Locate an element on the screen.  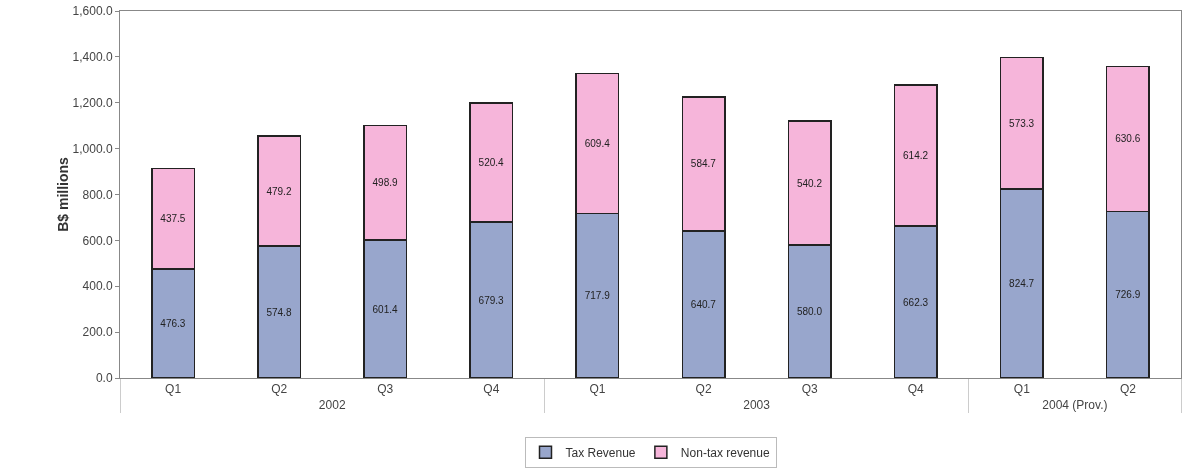
y-tick-label: 1,600.0 is located at coordinates (92, 11).